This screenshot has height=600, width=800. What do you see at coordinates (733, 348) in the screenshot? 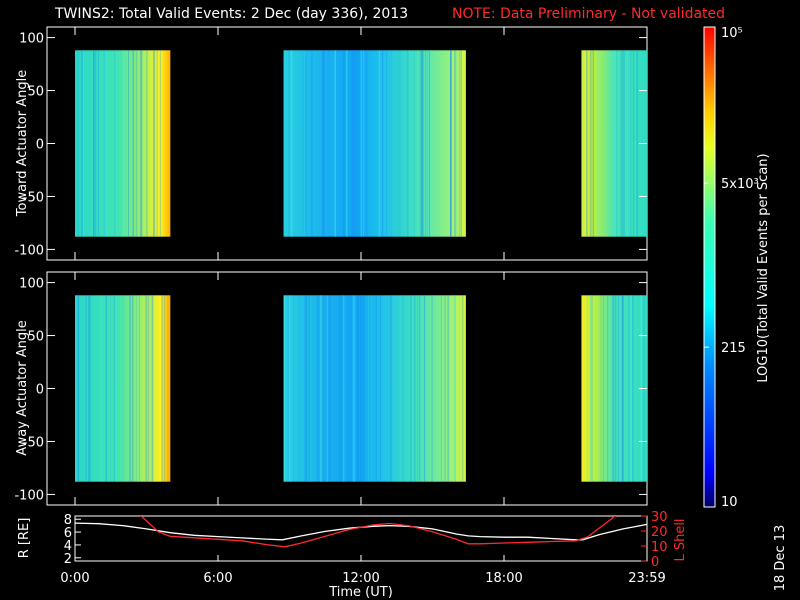
I see `colorbar-tick-label: 215` at bounding box center [733, 348].